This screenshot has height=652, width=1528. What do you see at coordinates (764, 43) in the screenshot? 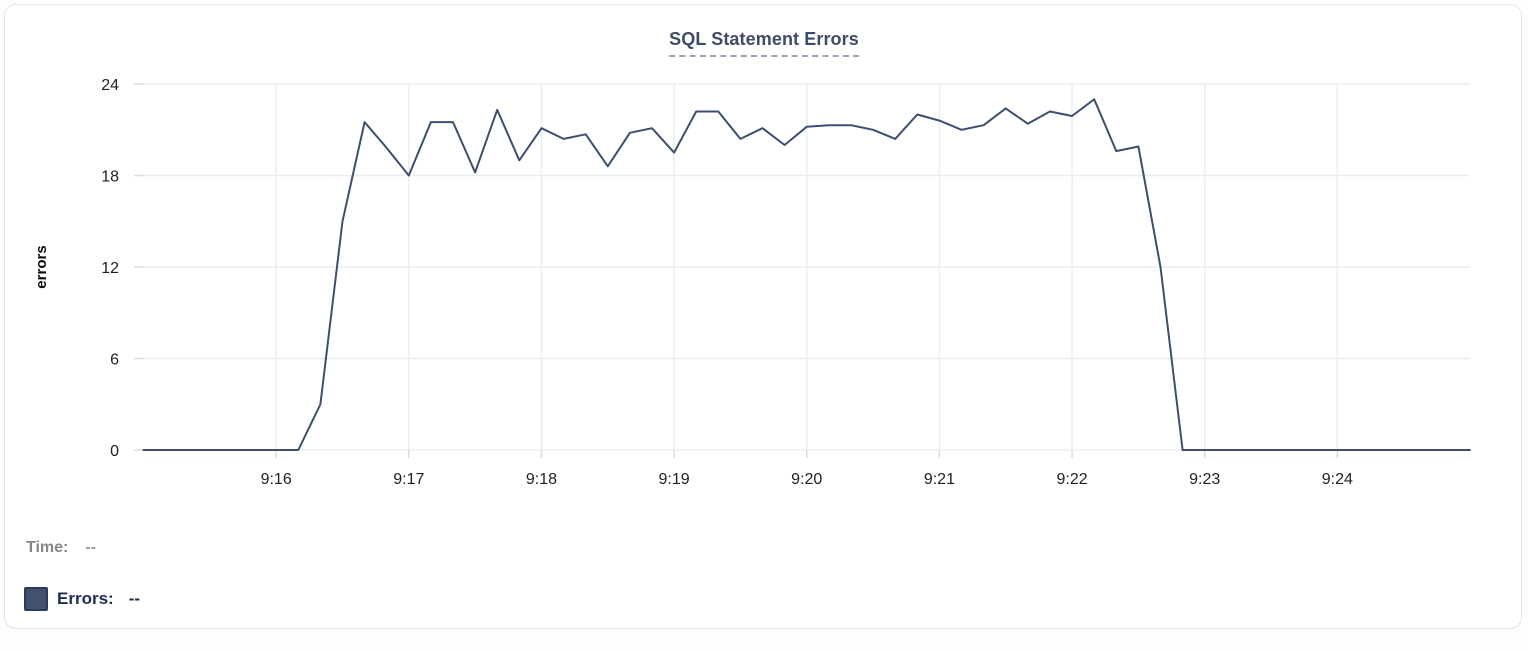
I see `chart-title: SQL Statement Errors` at bounding box center [764, 43].